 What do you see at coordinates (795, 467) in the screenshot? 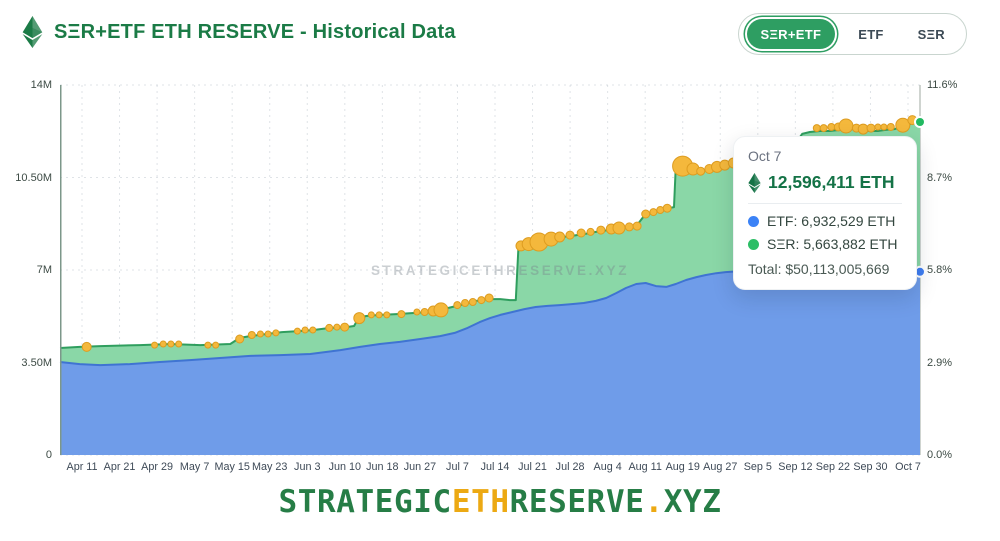
I see `x-tick-label: Sep 12` at bounding box center [795, 467].